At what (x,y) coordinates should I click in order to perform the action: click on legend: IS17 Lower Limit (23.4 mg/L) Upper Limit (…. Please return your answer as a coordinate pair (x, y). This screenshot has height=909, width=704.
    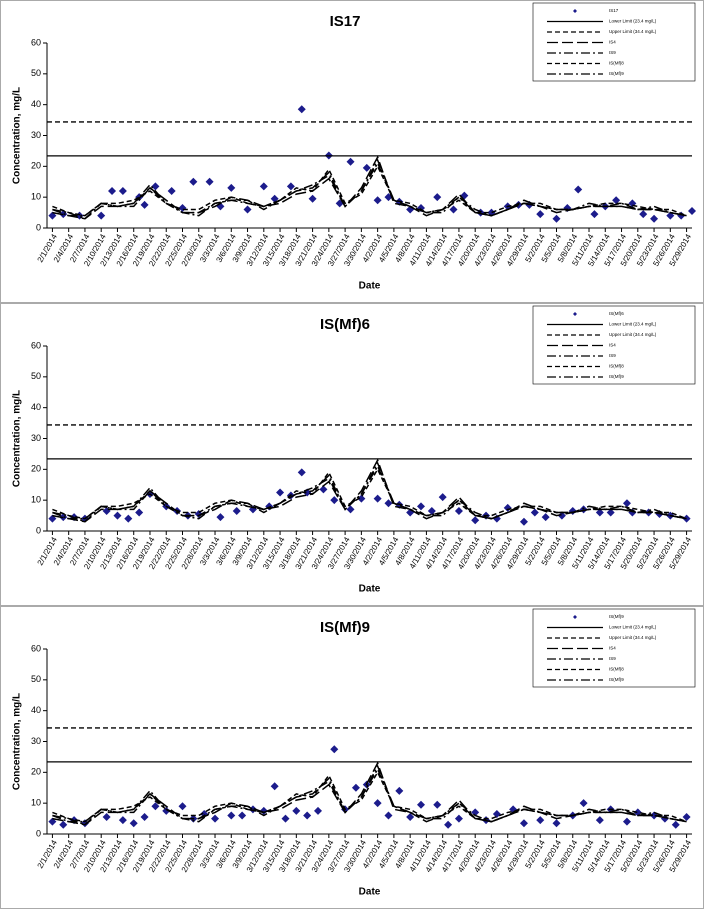
    Looking at the image, I should click on (614, 42).